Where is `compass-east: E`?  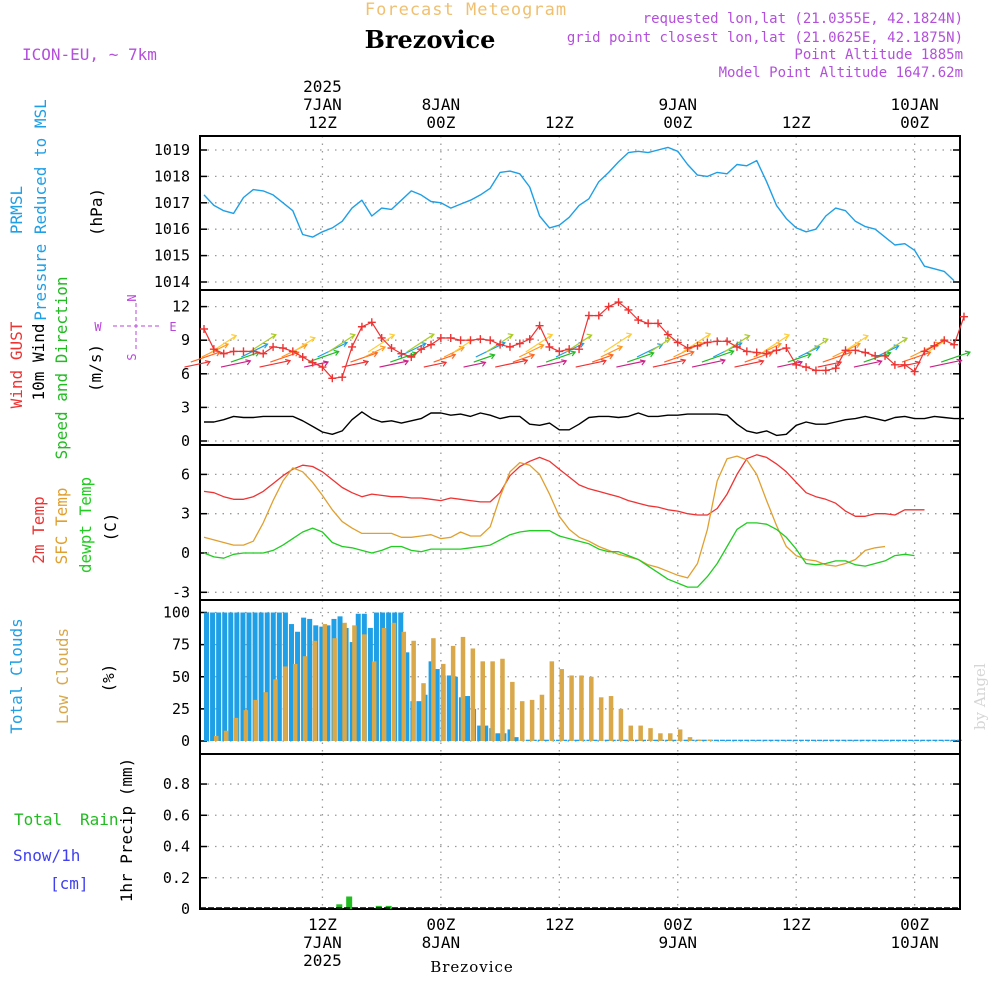 compass-east: E is located at coordinates (172, 327).